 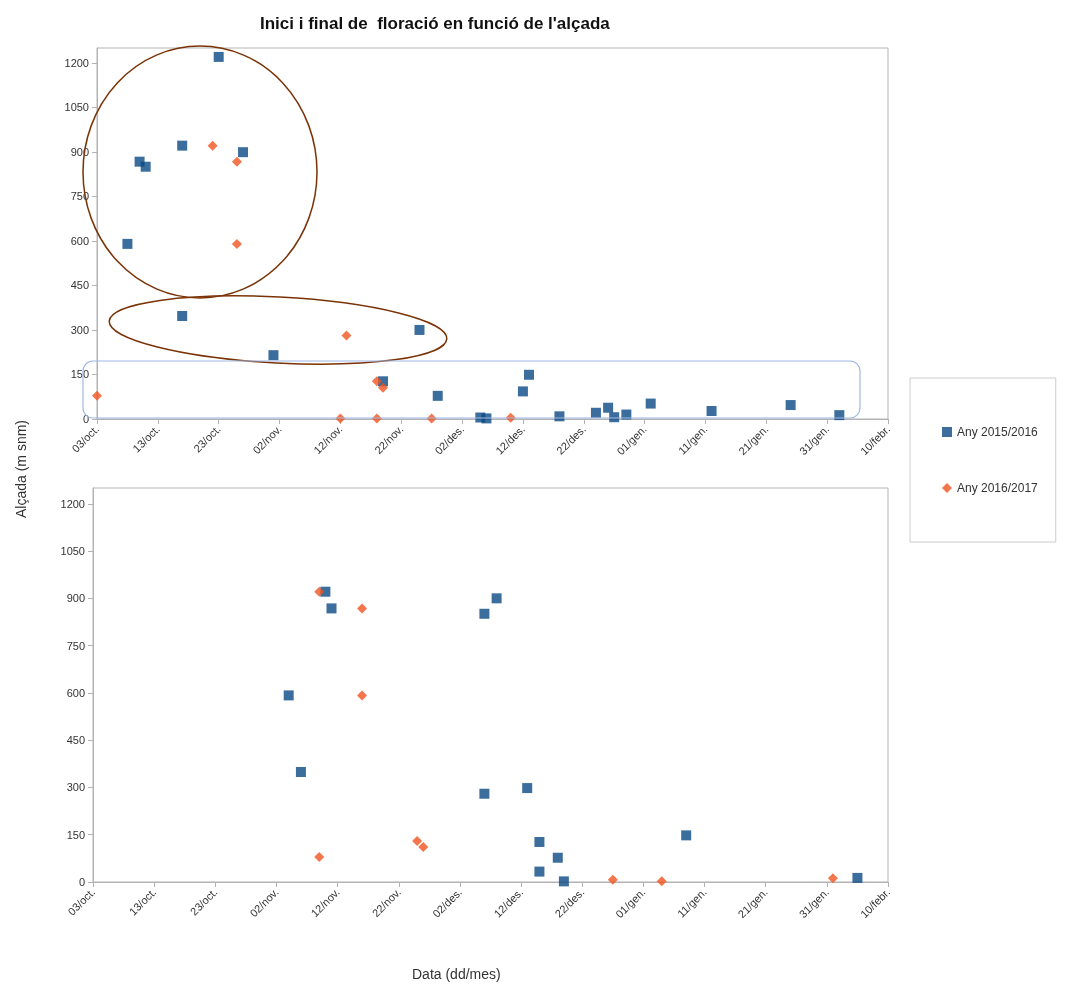 I want to click on y-tick-label: 750, so click(x=75, y=645).